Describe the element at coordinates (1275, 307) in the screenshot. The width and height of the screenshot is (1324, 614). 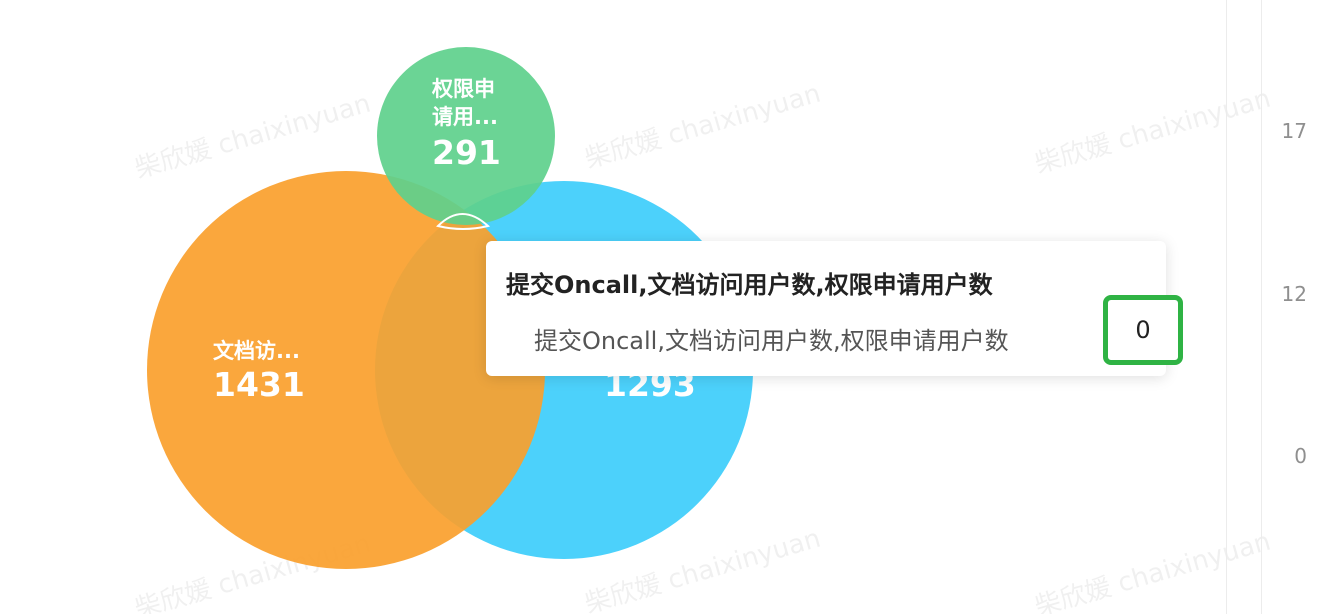
I see `adjacent-chart-panel: 17 12 0` at that location.